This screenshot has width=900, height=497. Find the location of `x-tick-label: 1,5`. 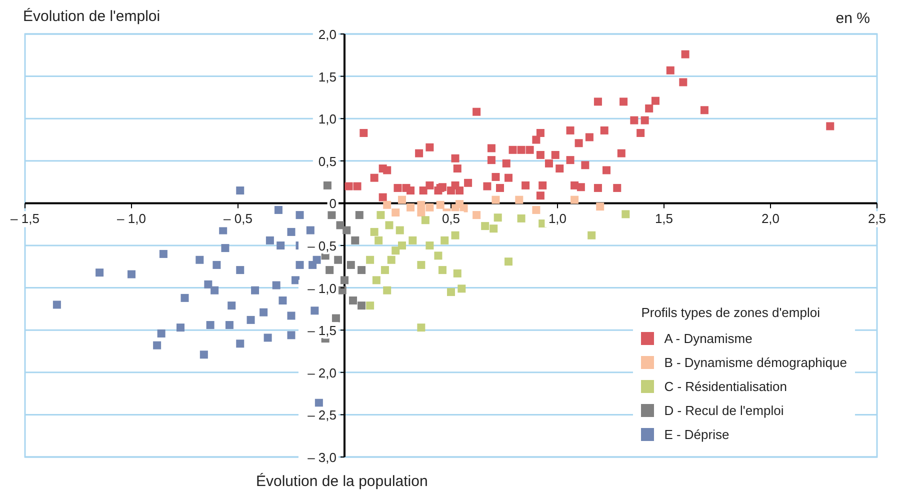

x-tick-label: 1,5 is located at coordinates (664, 218).